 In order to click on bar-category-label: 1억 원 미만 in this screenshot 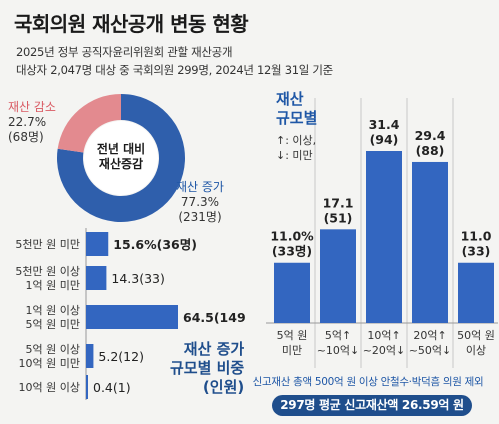, I will do `click(53, 285)`.